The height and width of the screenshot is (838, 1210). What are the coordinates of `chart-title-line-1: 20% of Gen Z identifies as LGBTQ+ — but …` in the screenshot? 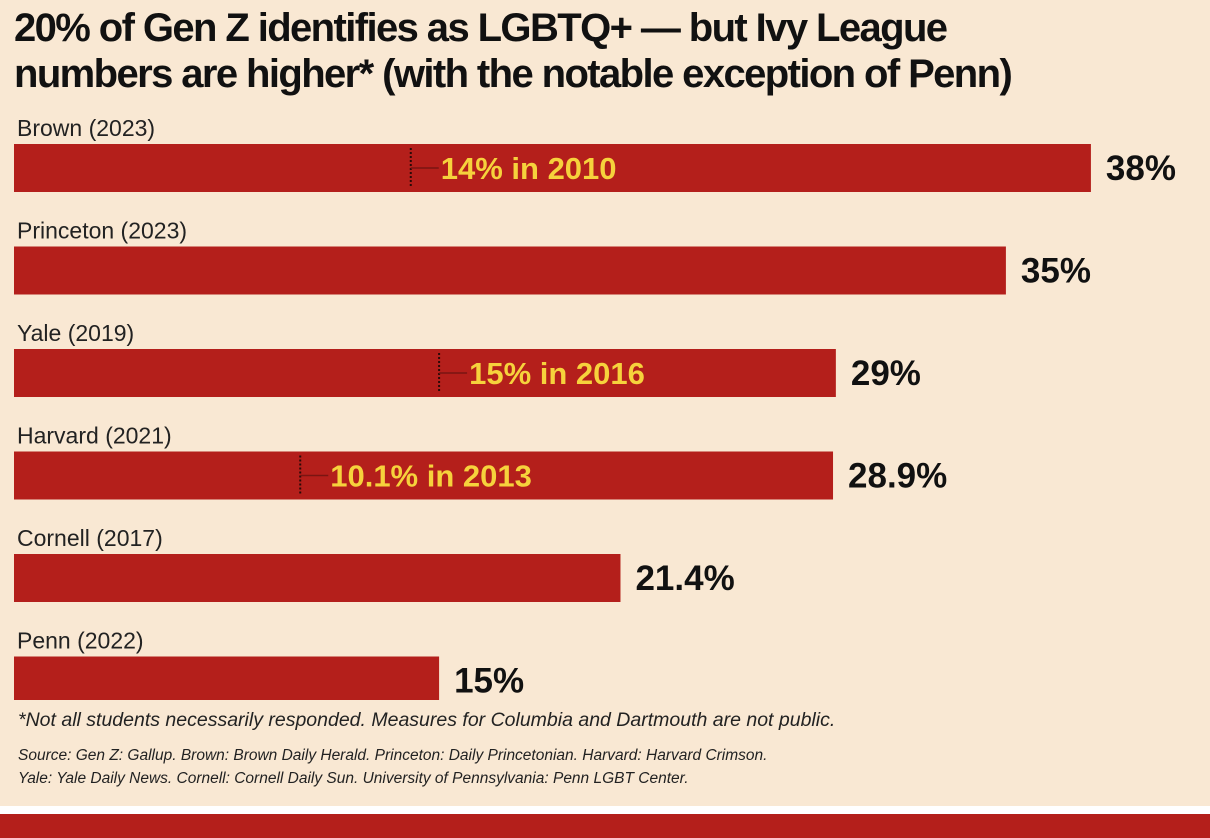 It's located at (481, 28).